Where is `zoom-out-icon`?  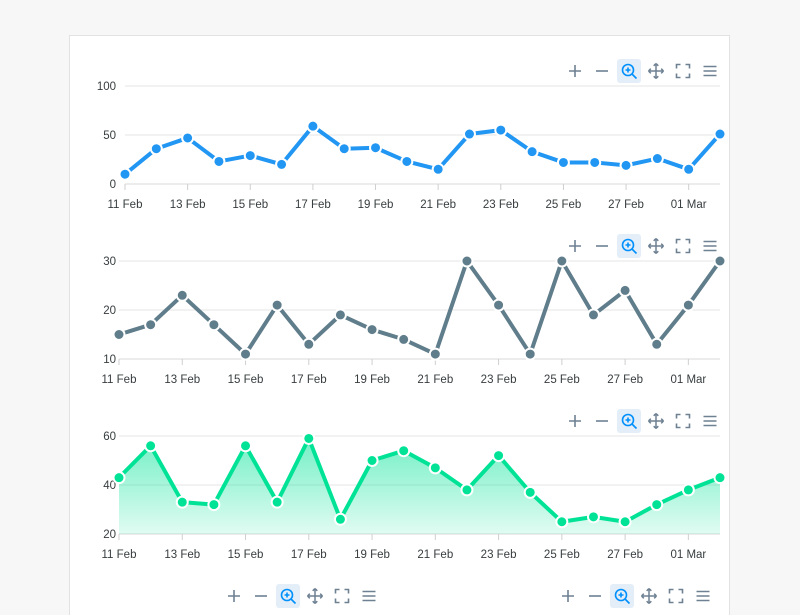 zoom-out-icon is located at coordinates (595, 596).